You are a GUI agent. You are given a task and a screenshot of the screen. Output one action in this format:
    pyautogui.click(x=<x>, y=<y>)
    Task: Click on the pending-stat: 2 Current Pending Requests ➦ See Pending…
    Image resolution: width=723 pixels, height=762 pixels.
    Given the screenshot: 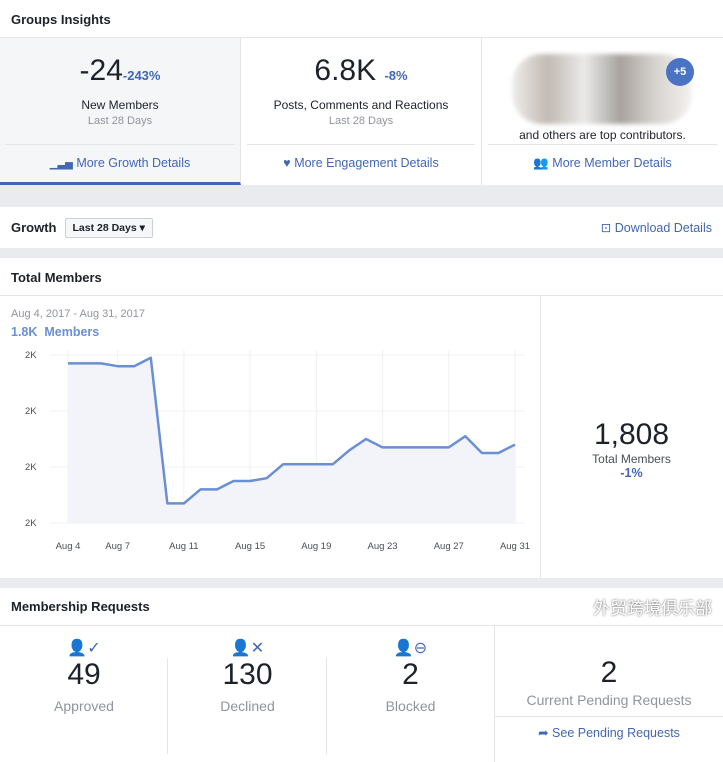 What is the action you would take?
    pyautogui.click(x=609, y=694)
    